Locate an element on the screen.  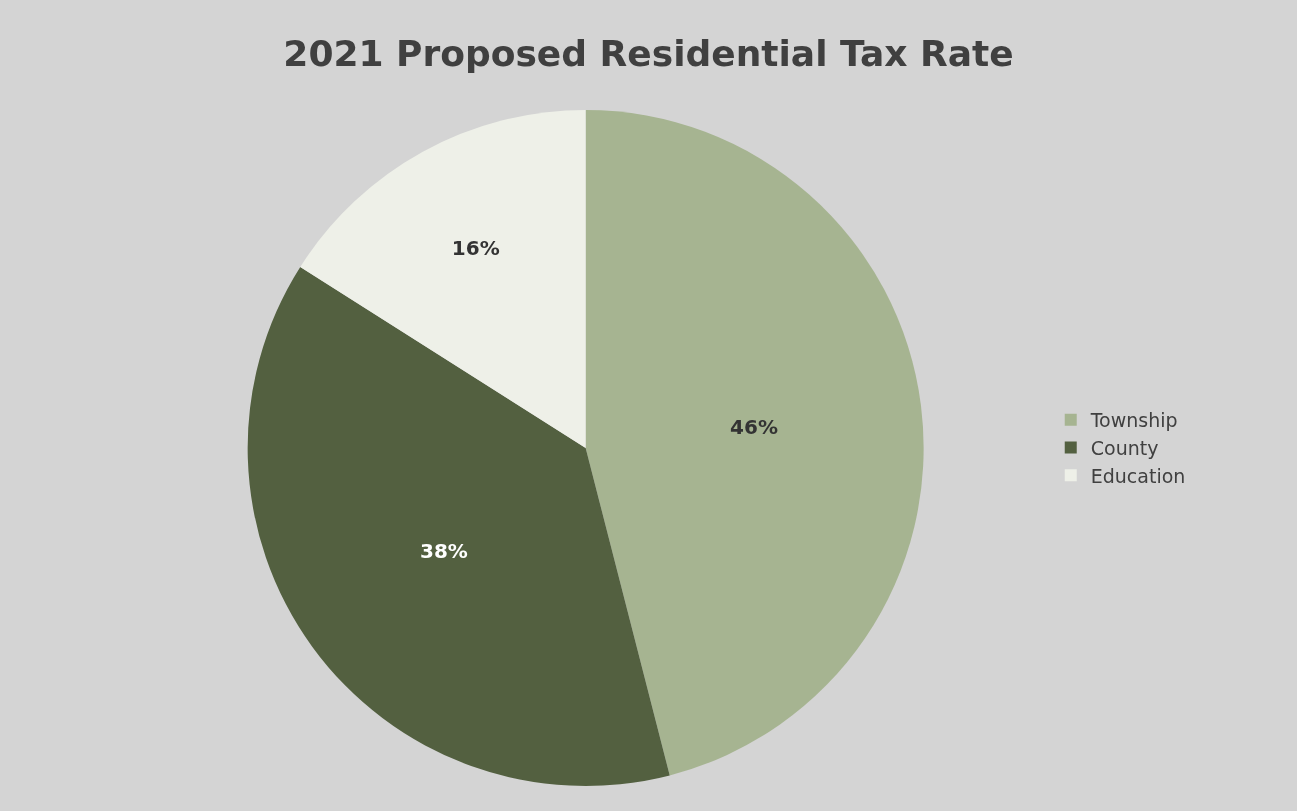
legend-label: Township is located at coordinates (1133, 420).